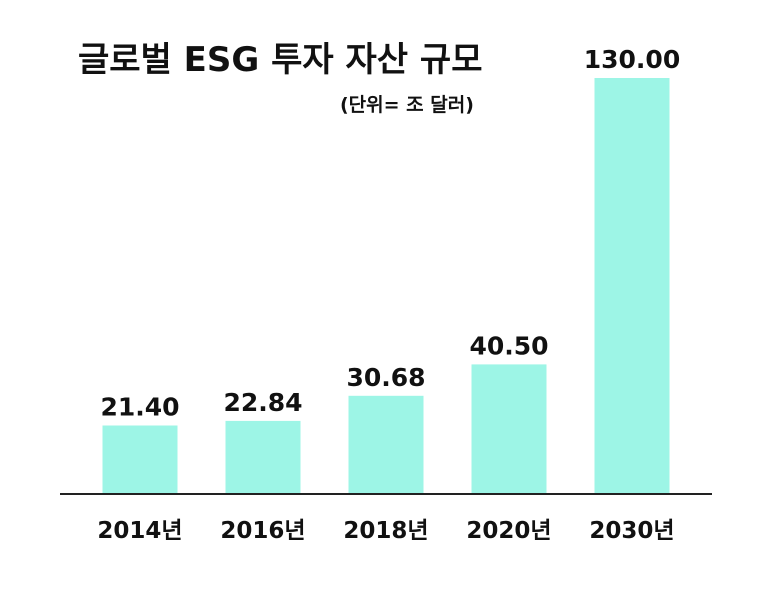 The width and height of the screenshot is (764, 592). I want to click on x-tick-label-2: 2018년, so click(385, 531).